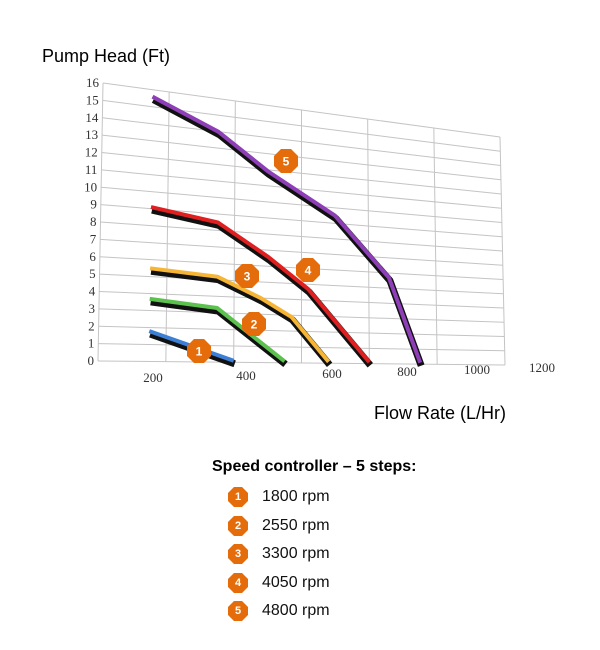 The width and height of the screenshot is (600, 650). Describe the element at coordinates (91, 152) in the screenshot. I see `y-tick-label: 12` at that location.